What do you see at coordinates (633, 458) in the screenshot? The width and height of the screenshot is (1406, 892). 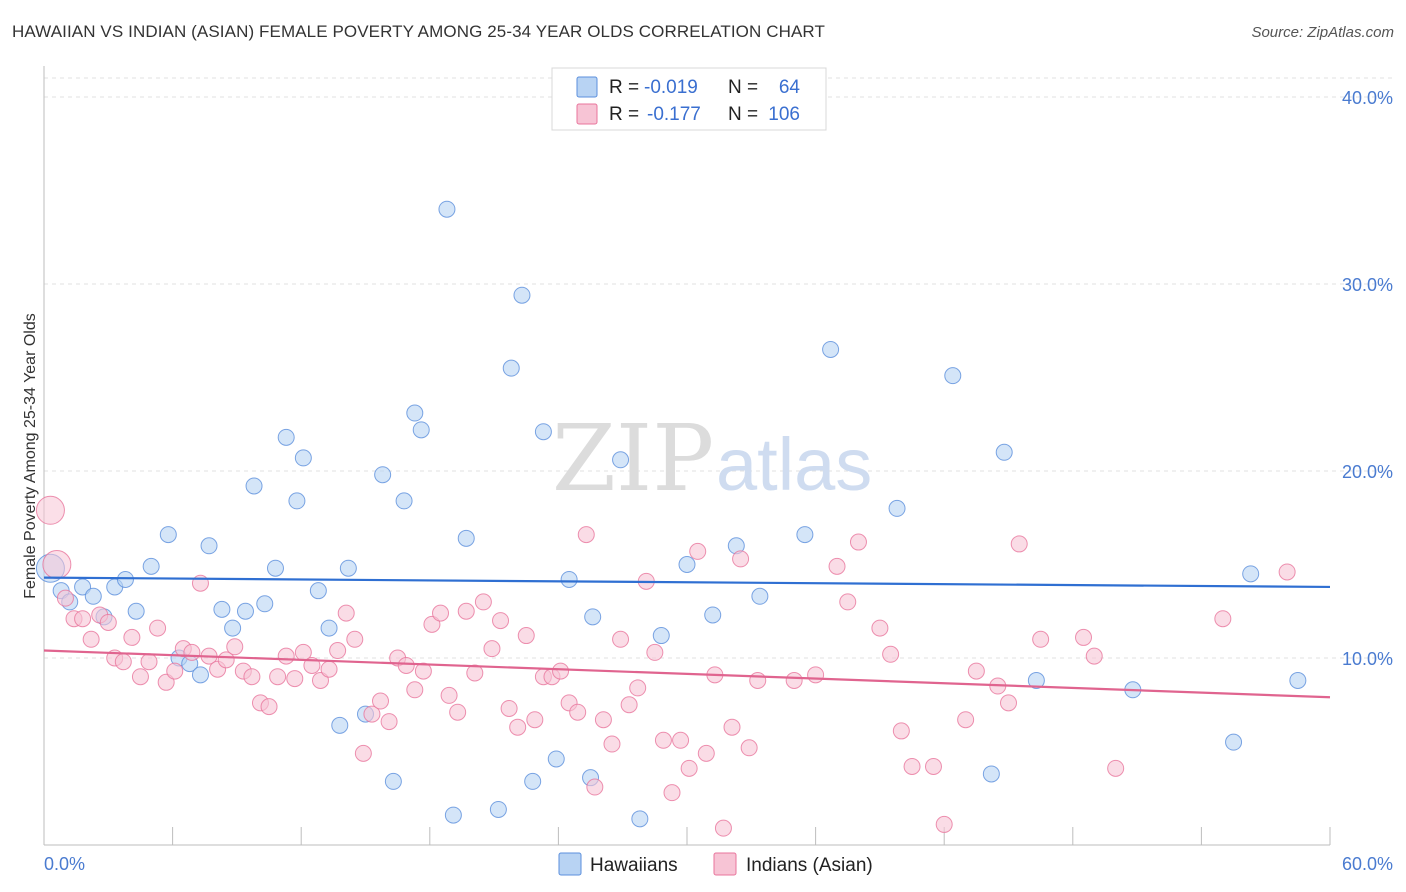 I see `watermark-zip: ZIP` at bounding box center [633, 458].